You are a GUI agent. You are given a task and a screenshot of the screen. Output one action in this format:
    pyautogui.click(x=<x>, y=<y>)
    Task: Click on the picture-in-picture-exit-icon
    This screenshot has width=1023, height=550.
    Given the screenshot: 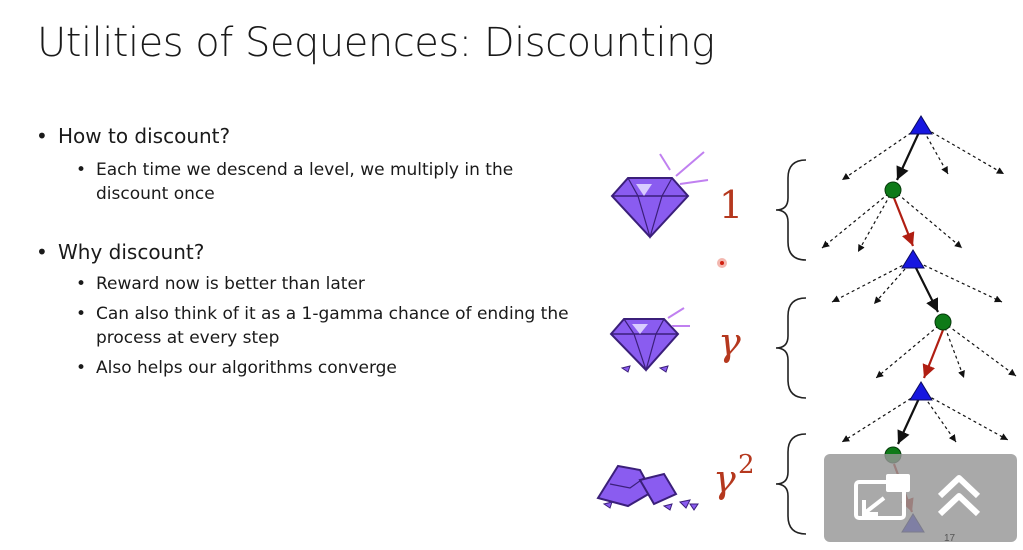 What is the action you would take?
    pyautogui.click(x=883, y=498)
    